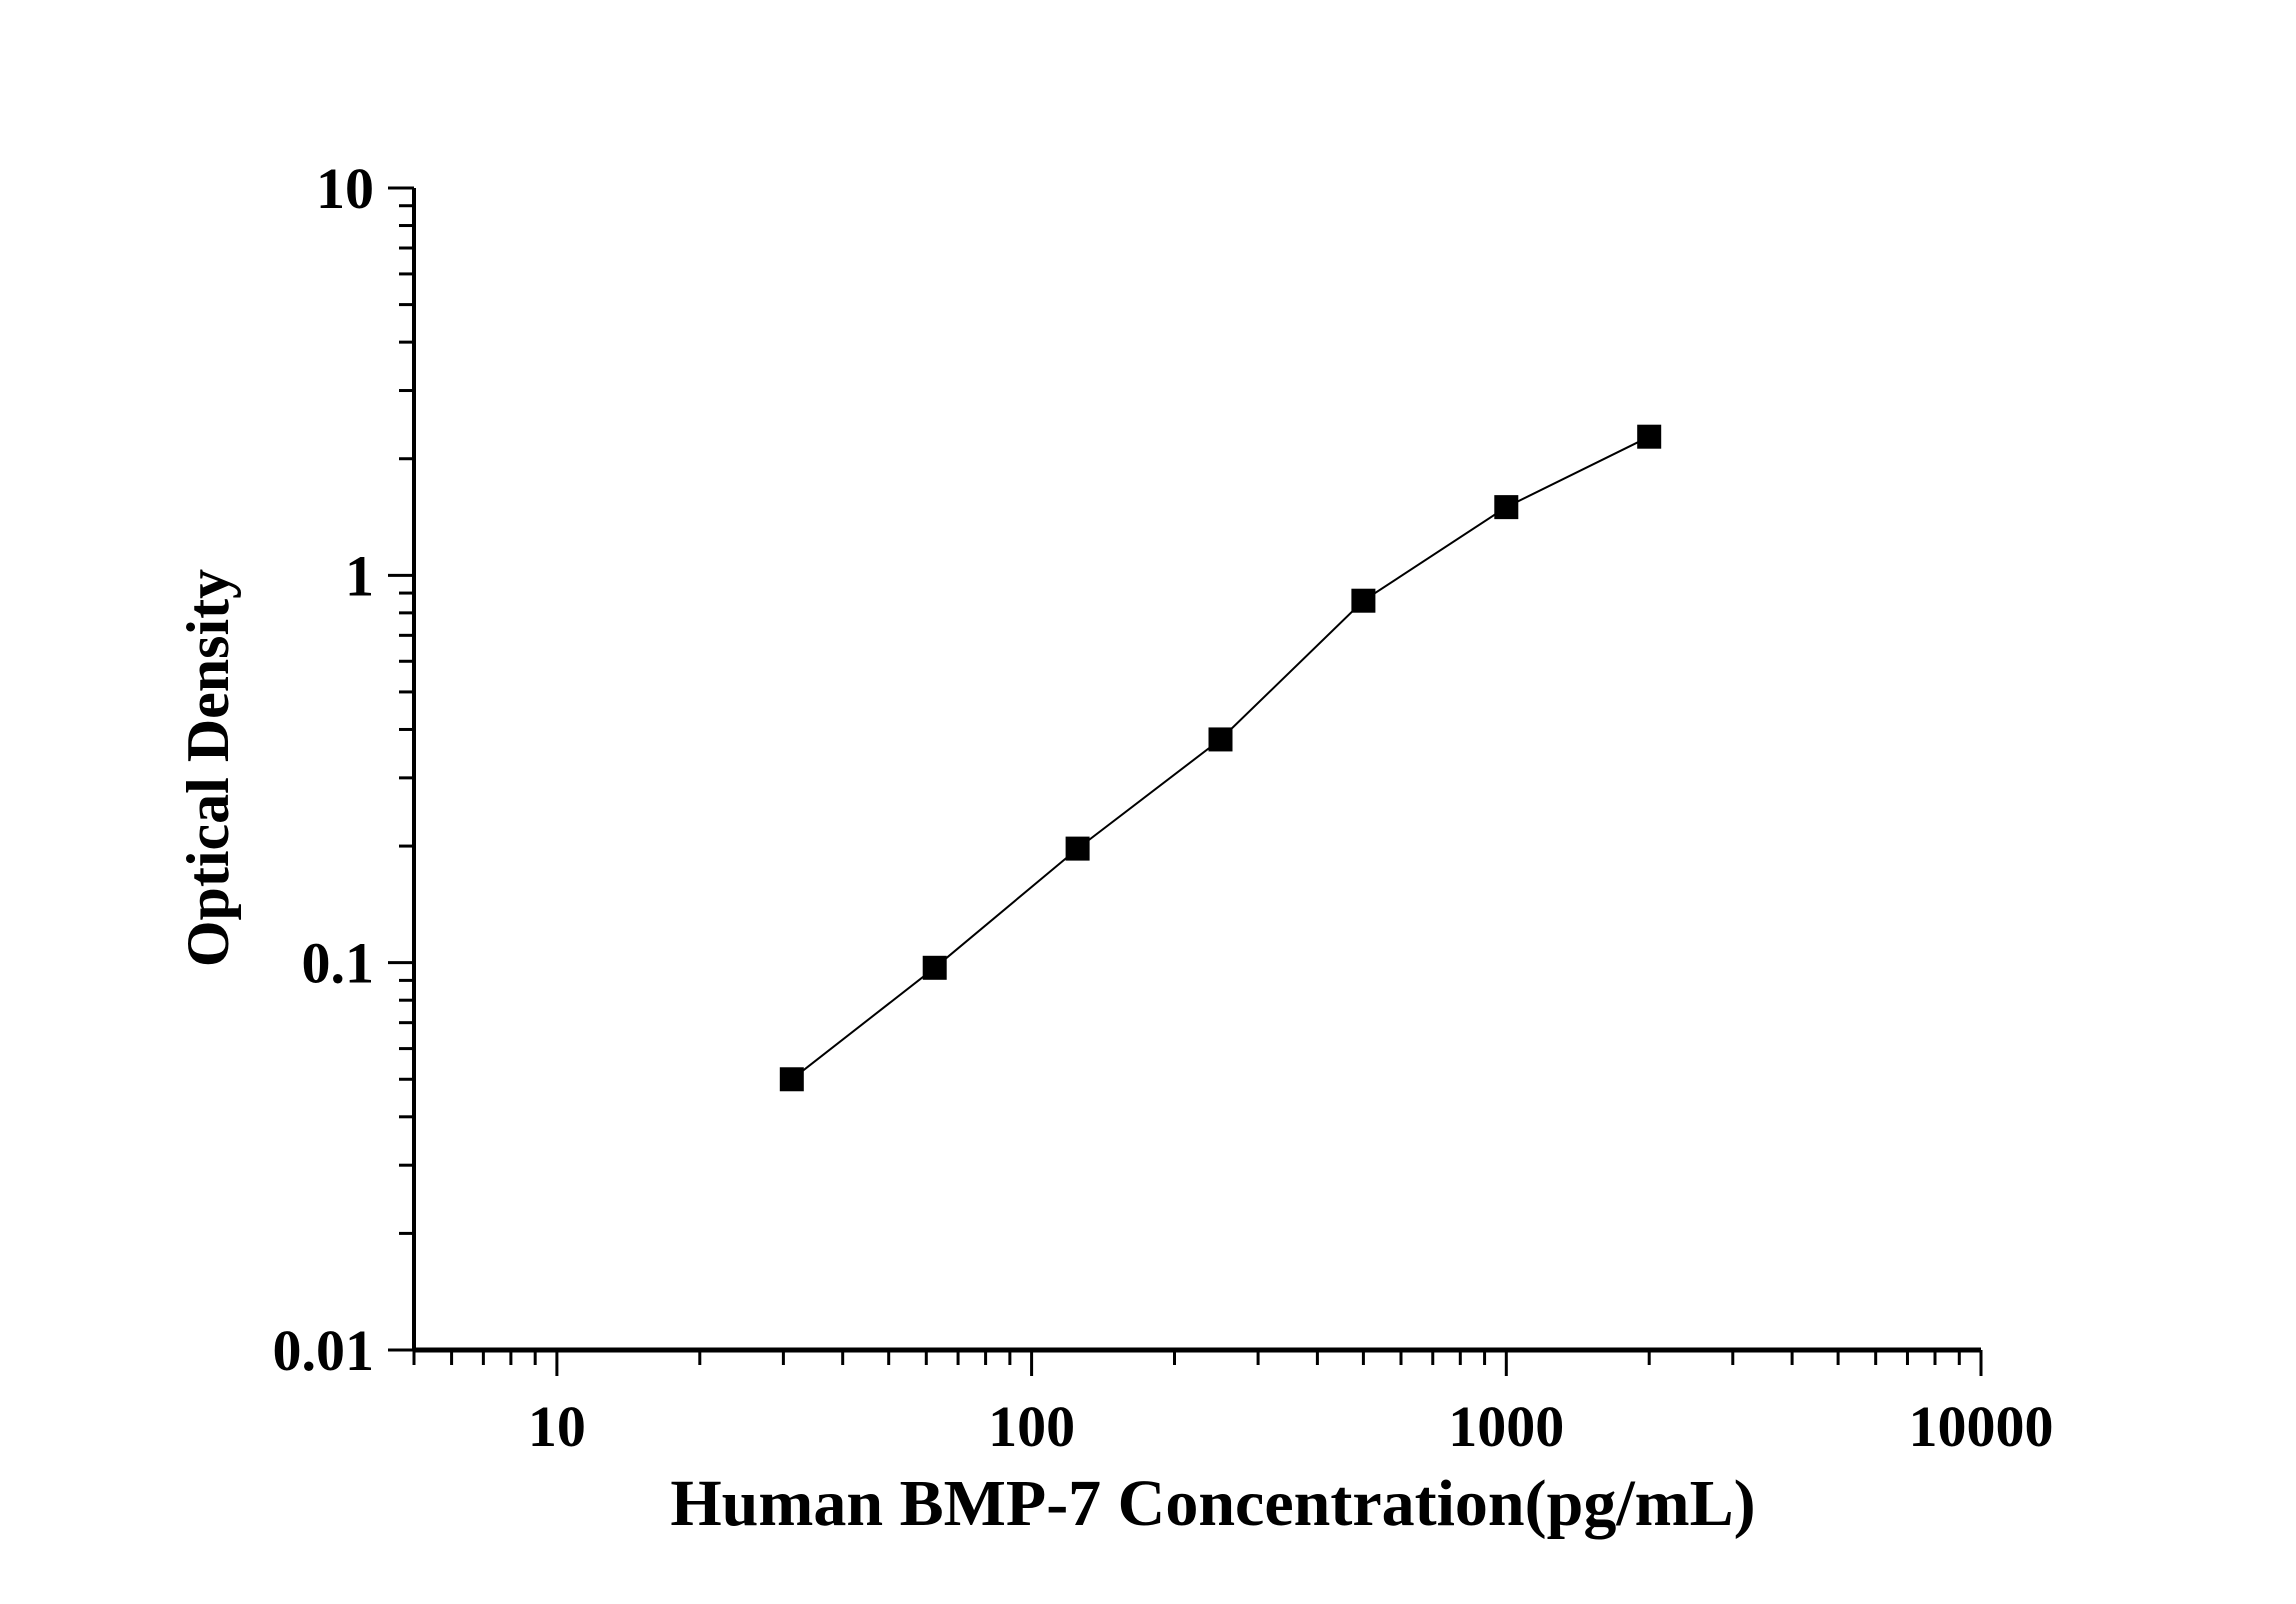 The width and height of the screenshot is (2296, 1604). I want to click on x-axis-label: Human BMP-7 Concentration(pg/mL), so click(1212, 1503).